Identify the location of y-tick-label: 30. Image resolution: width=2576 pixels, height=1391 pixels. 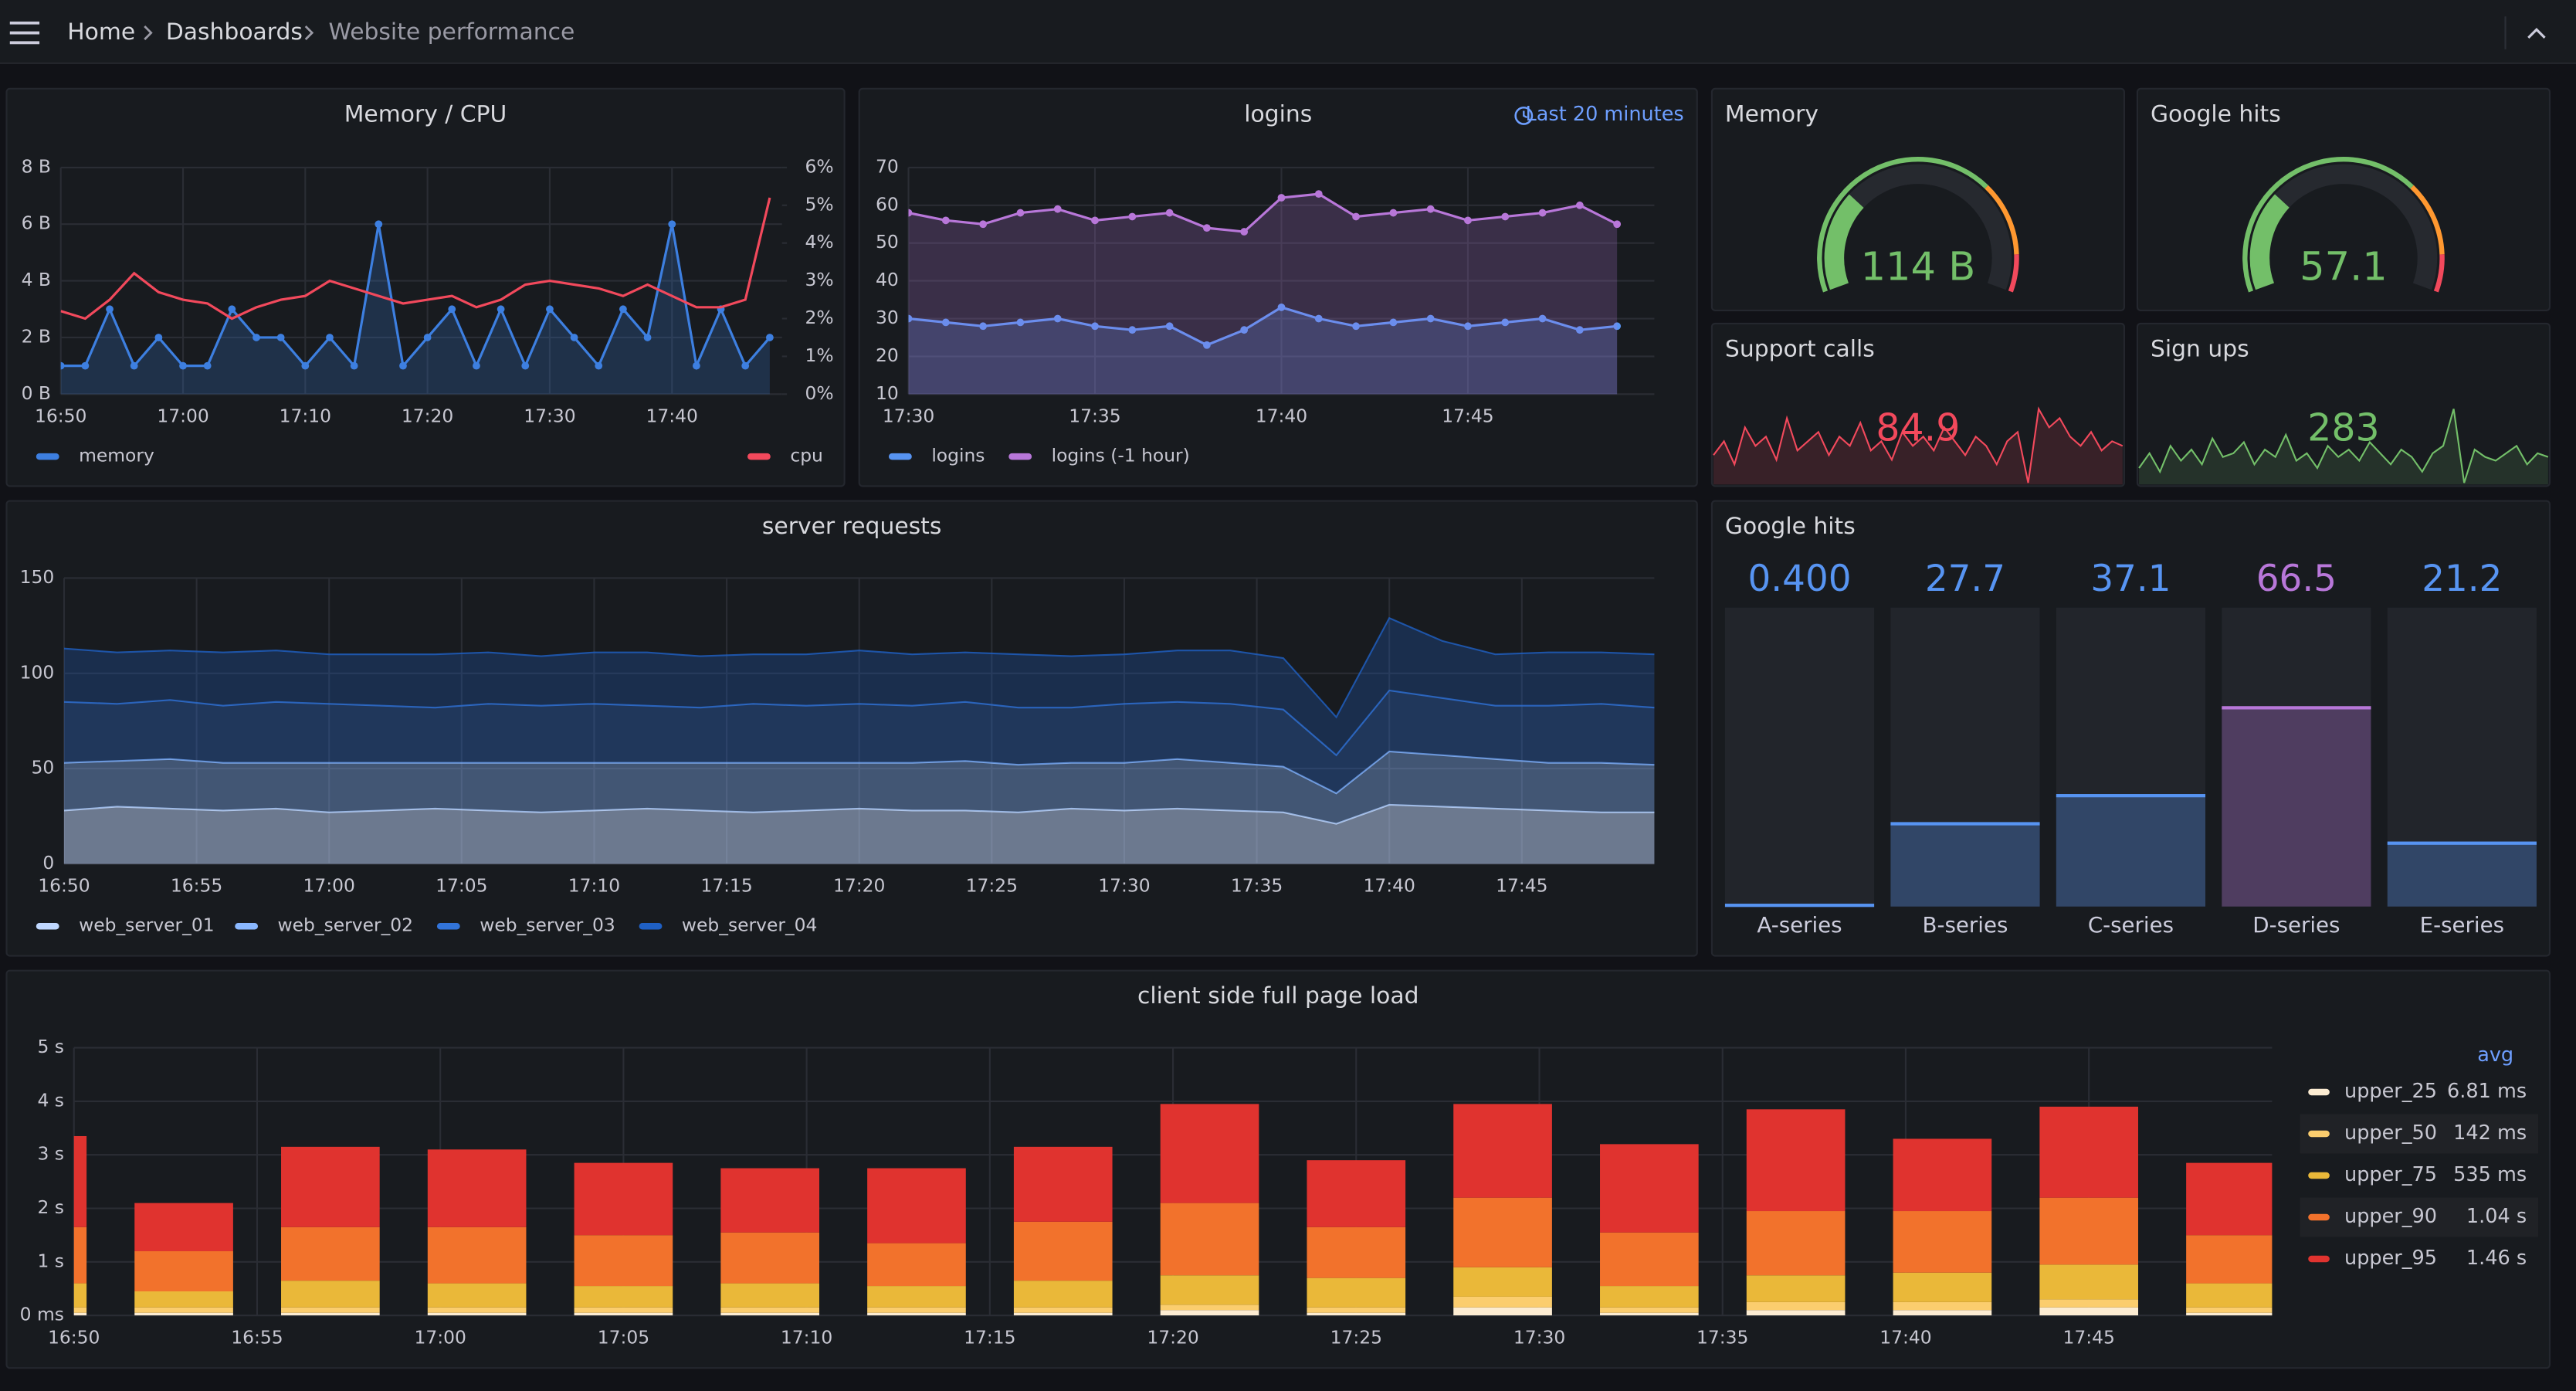
(887, 317).